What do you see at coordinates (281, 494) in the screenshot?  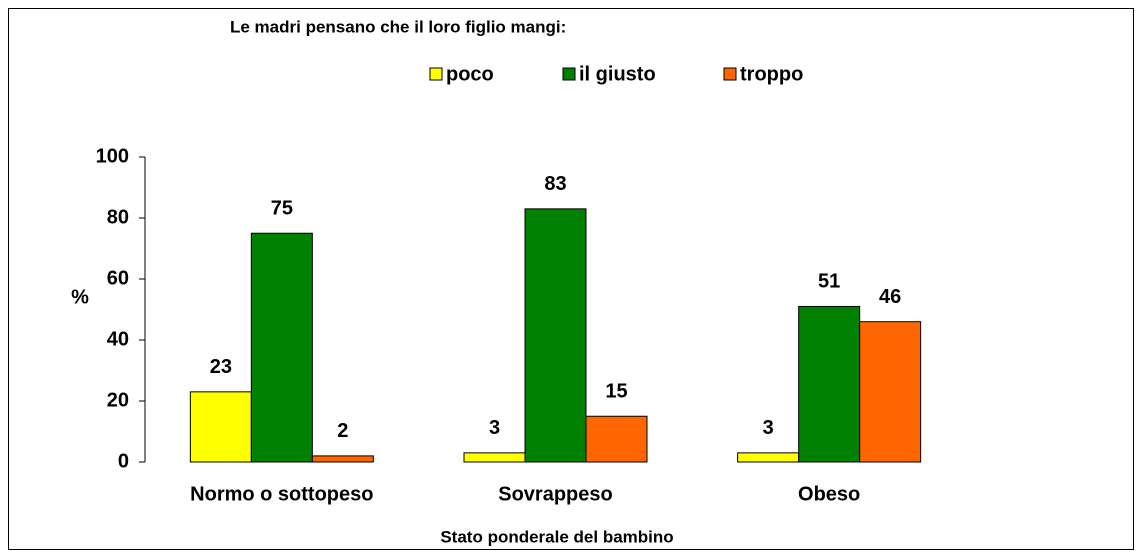 I see `x-tick-label: Normo o sottopeso` at bounding box center [281, 494].